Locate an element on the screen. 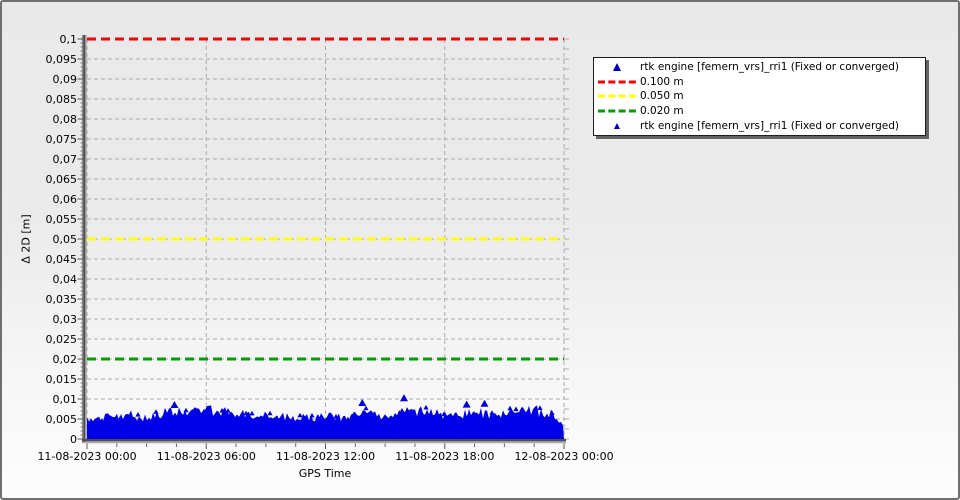 Image resolution: width=960 pixels, height=500 pixels. x-axis-title: GPS Time is located at coordinates (325, 473).